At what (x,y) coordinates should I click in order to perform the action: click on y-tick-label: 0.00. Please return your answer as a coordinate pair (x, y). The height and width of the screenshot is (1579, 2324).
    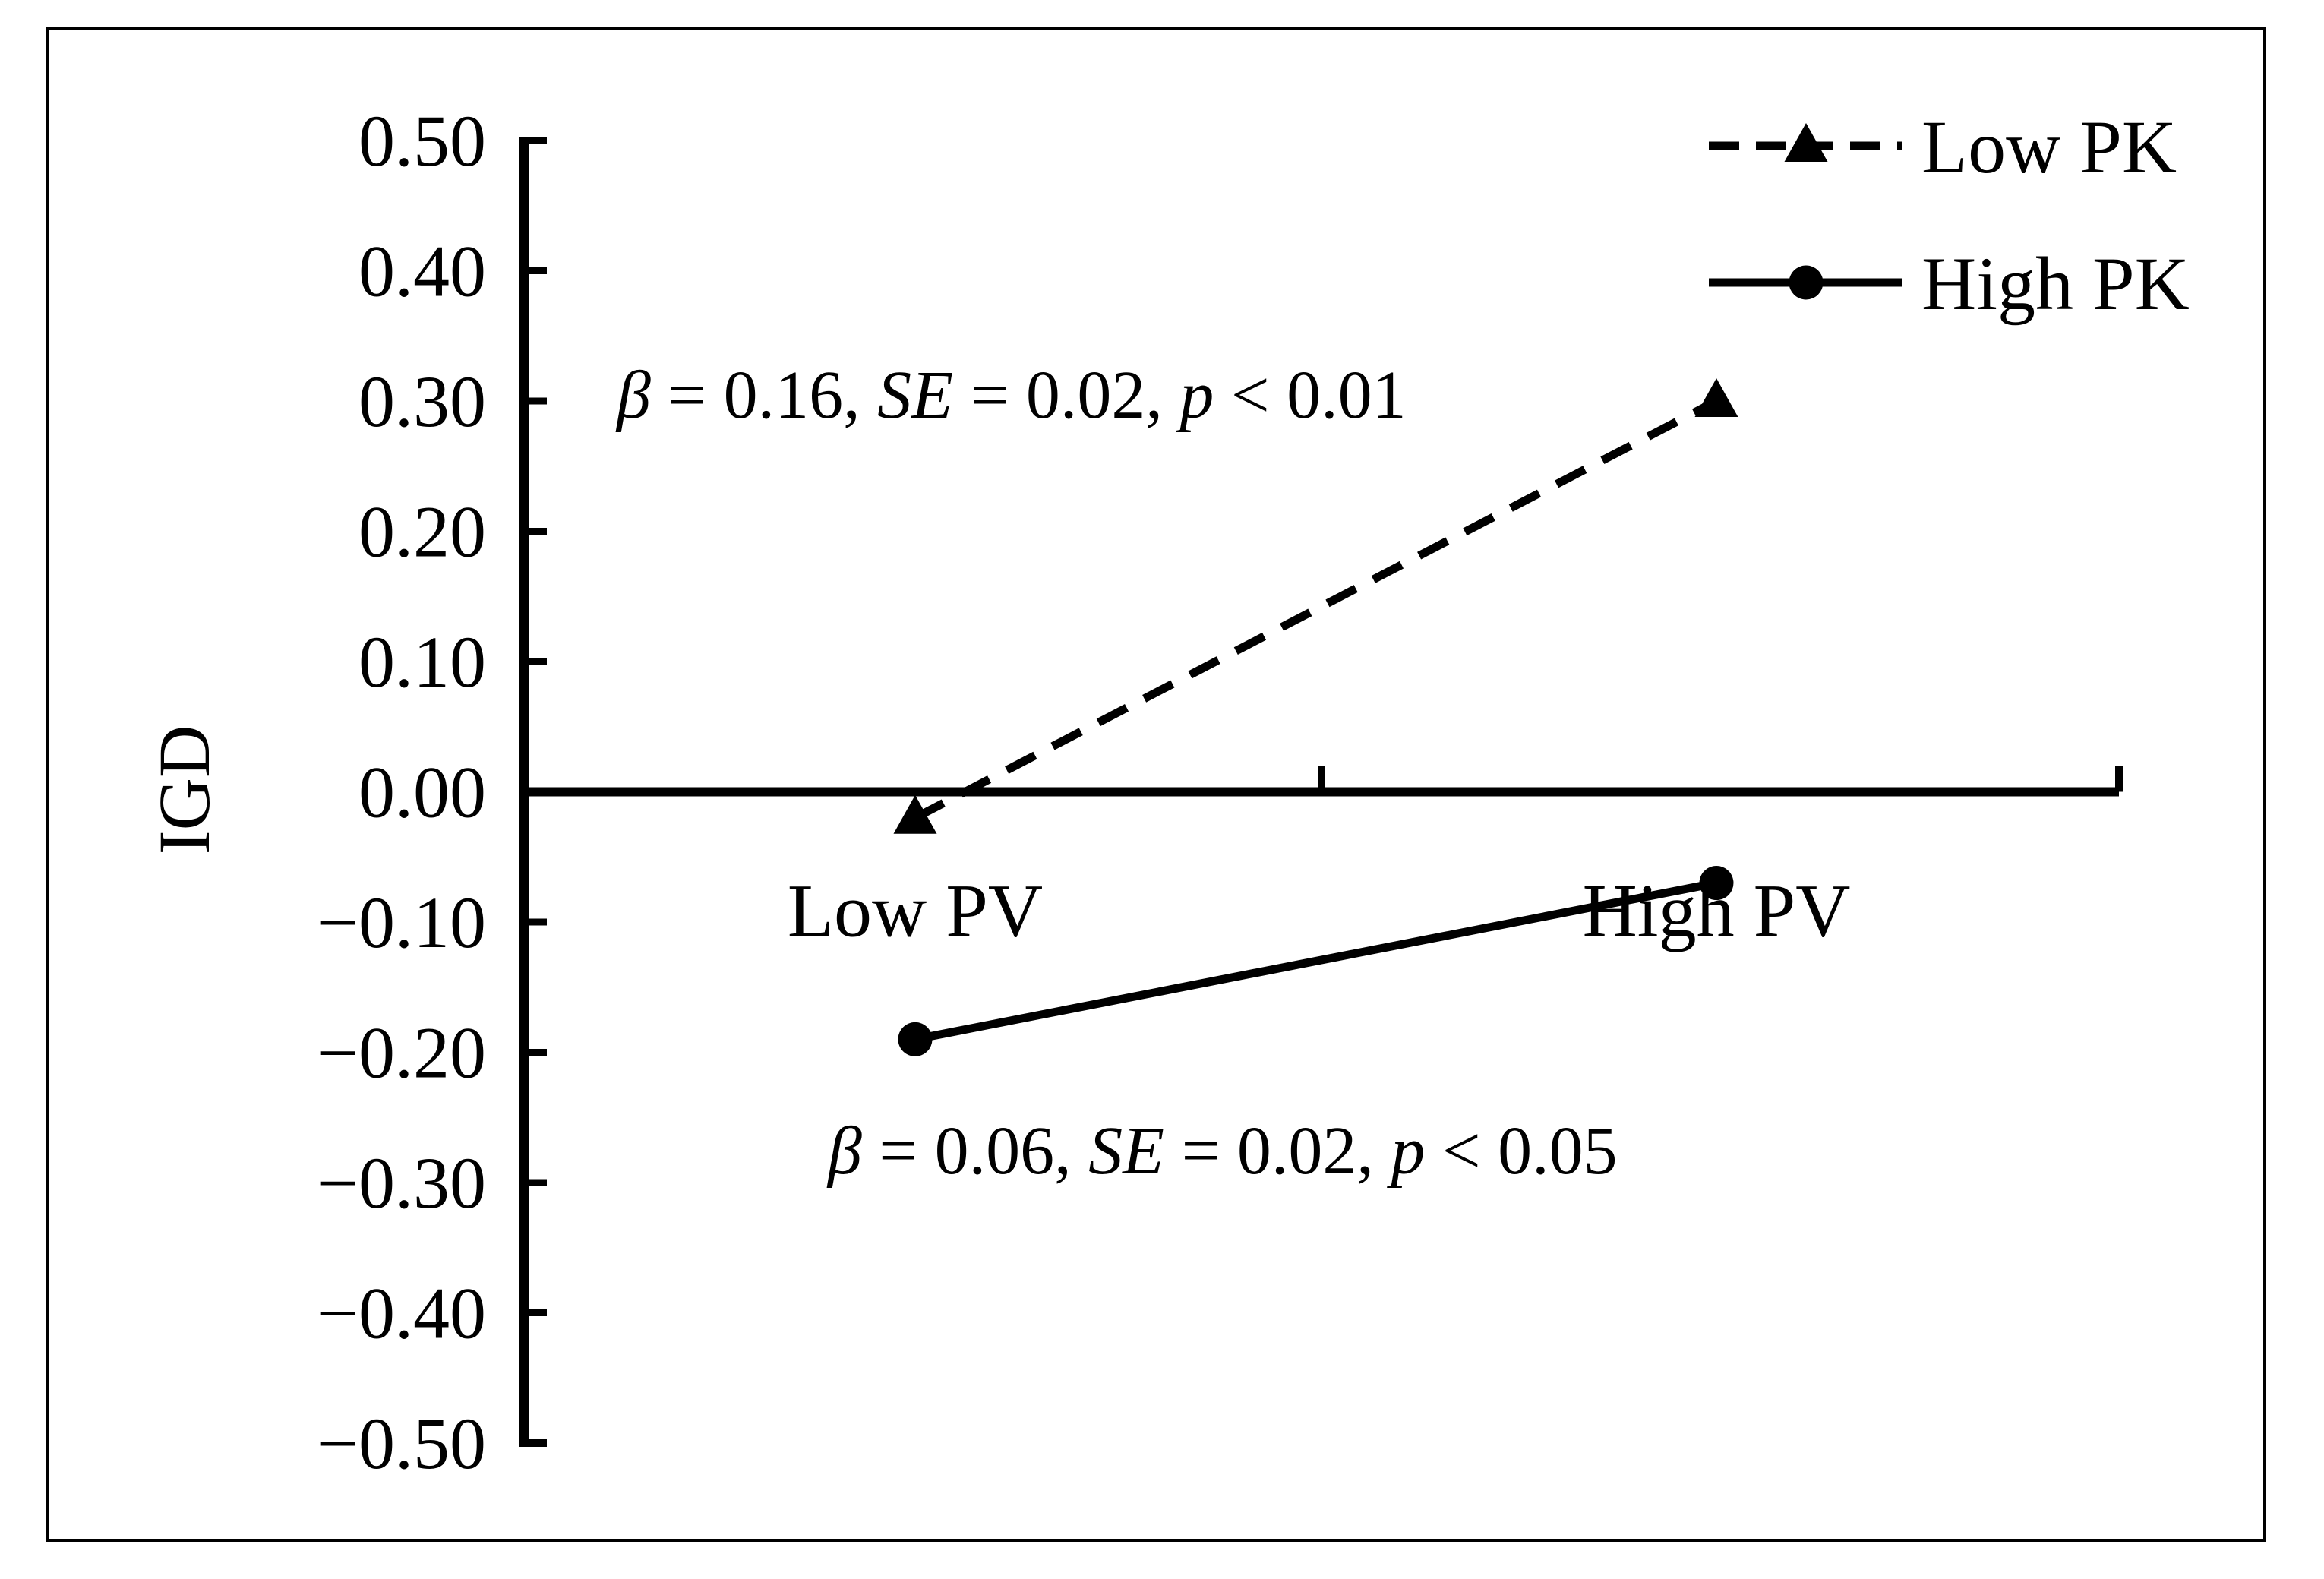
    Looking at the image, I should click on (422, 792).